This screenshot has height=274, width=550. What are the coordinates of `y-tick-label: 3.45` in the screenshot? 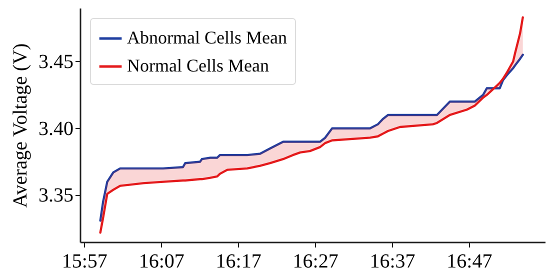 It's located at (56, 61).